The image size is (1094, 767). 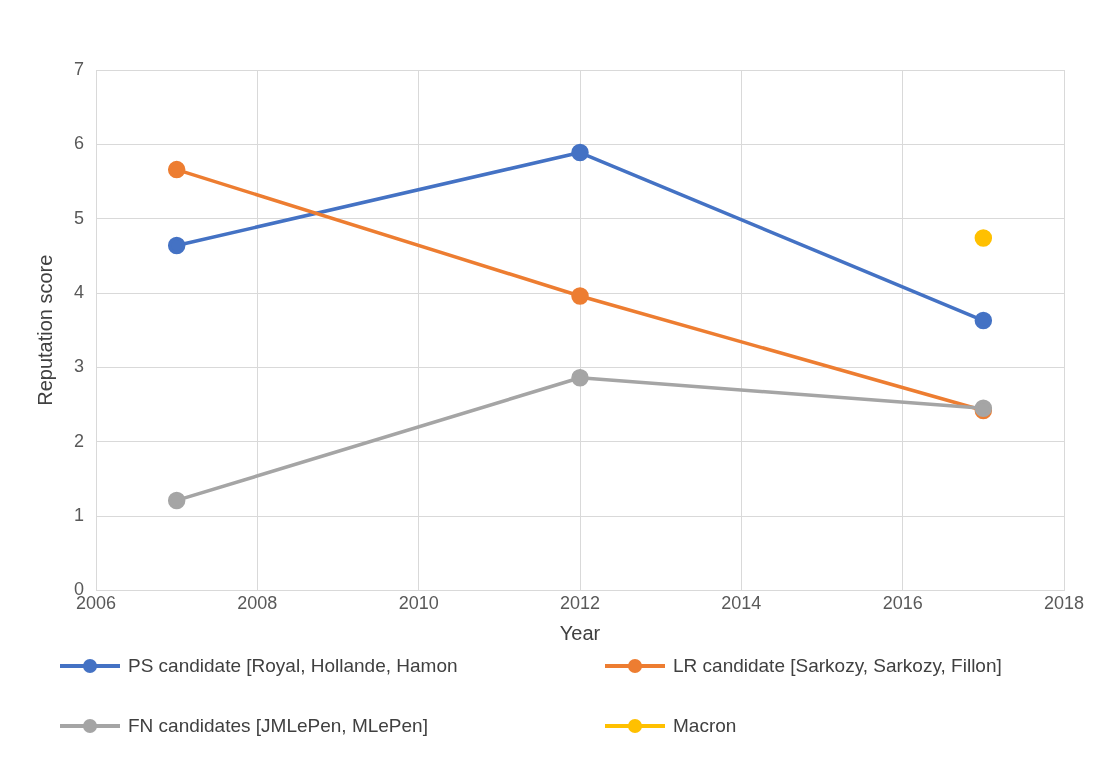 I want to click on x-tick-label: 2014, so click(x=741, y=603).